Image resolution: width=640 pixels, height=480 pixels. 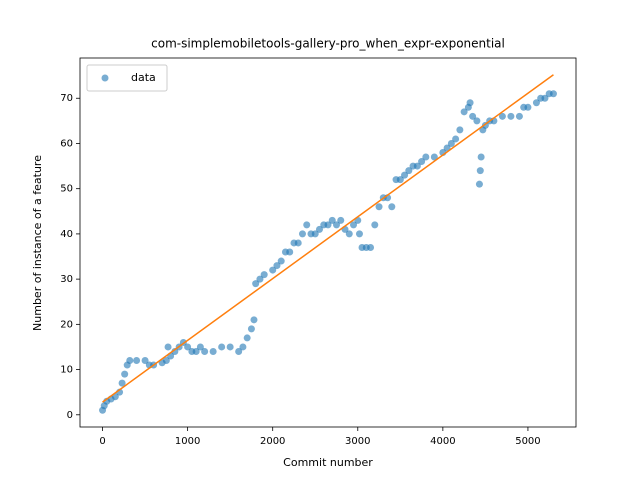 I want to click on y-tick-label: 0, so click(x=70, y=415).